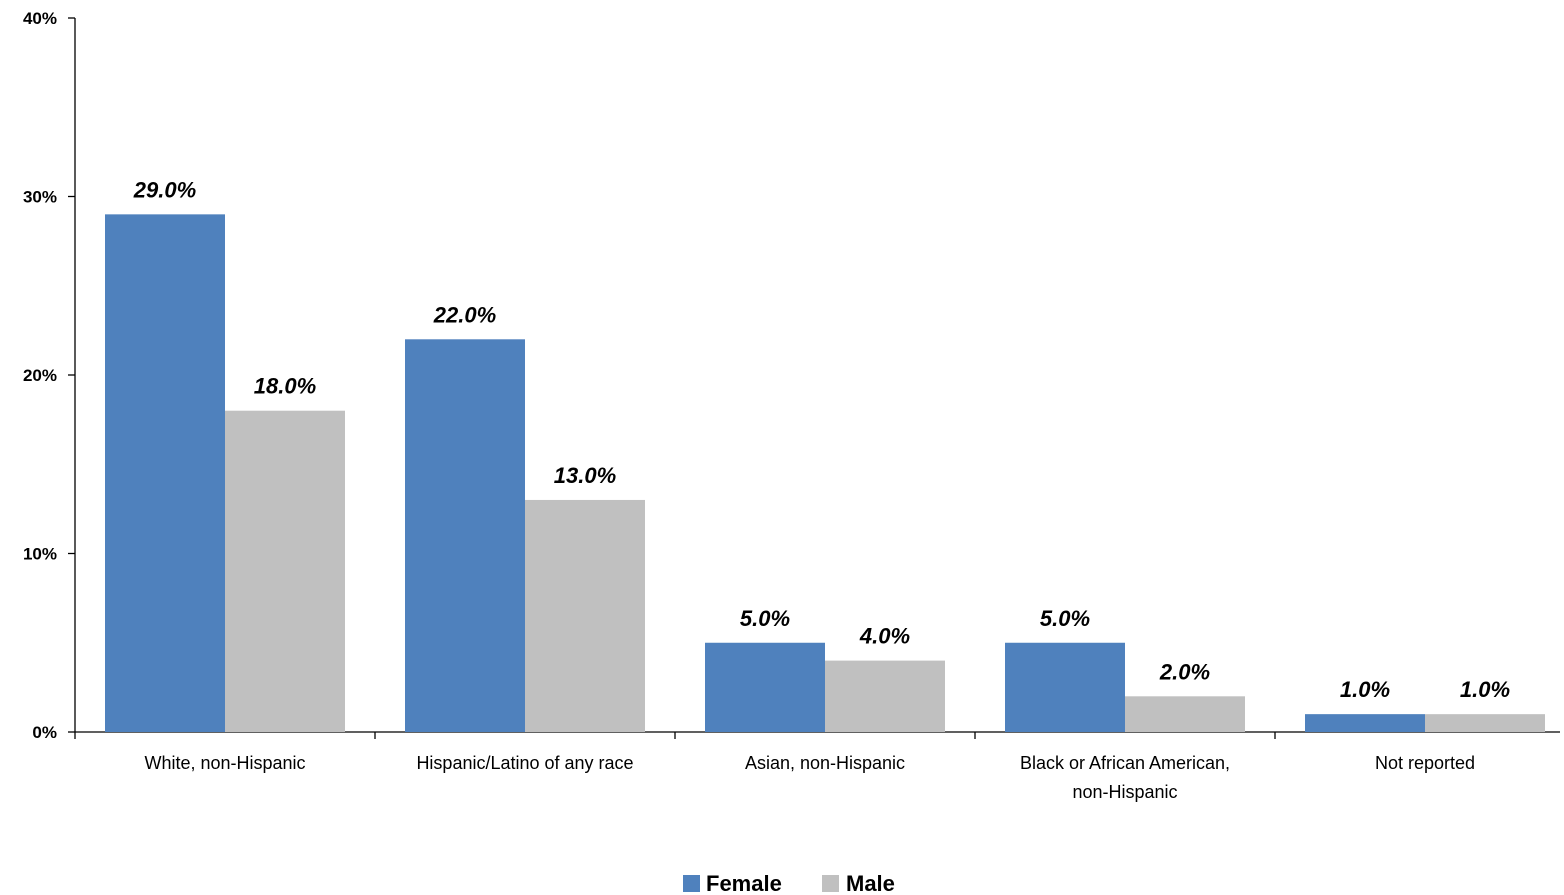 The image size is (1564, 895). What do you see at coordinates (691, 883) in the screenshot?
I see `legend-swatch-female` at bounding box center [691, 883].